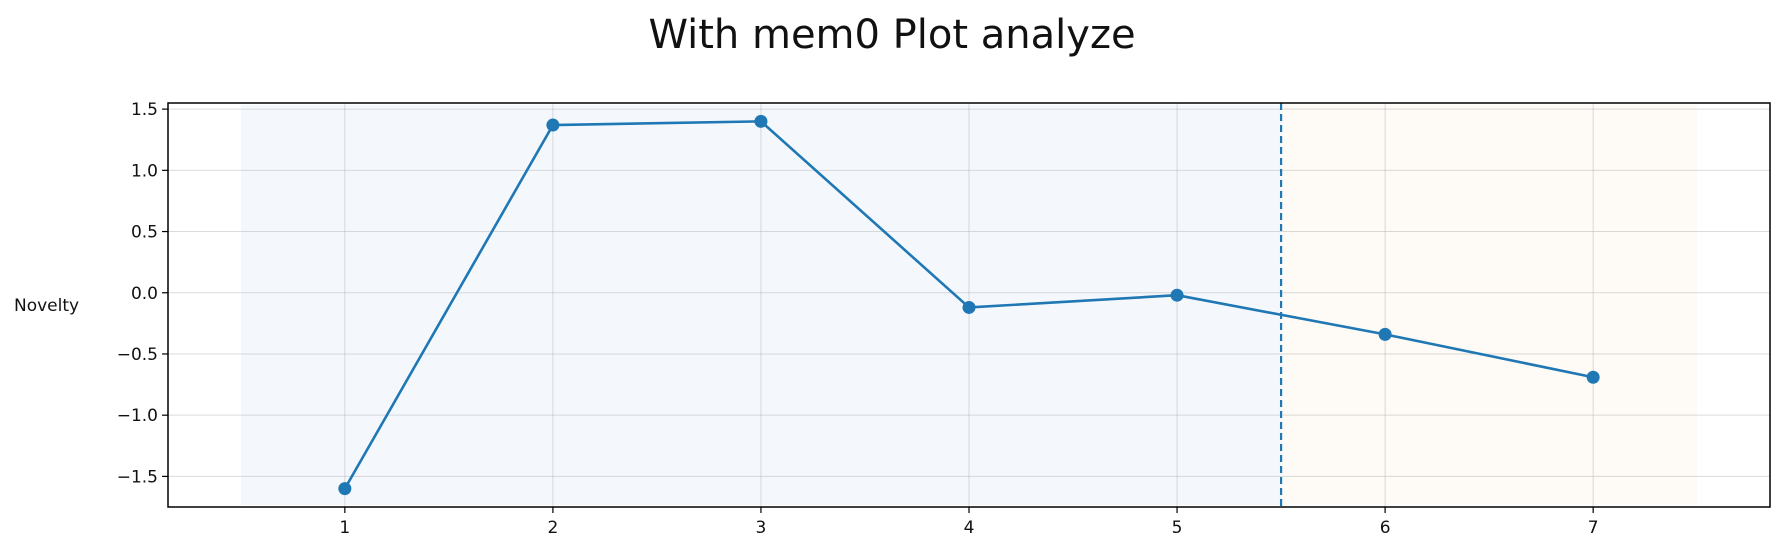  I want to click on x-axis-ticks: 1 2 3 4 5 6 7, so click(969, 522).